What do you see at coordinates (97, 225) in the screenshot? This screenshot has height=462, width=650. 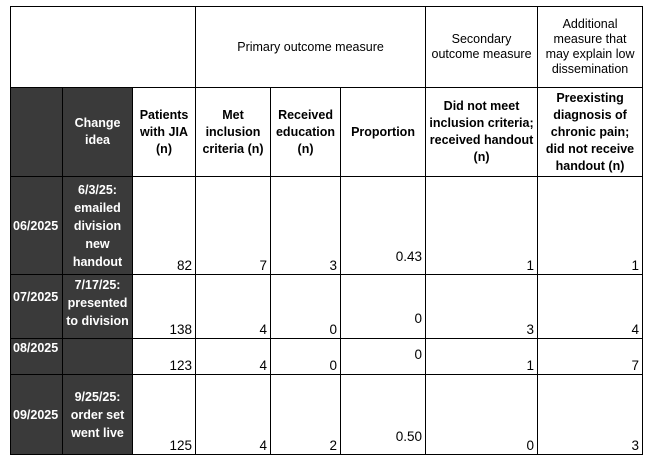 I see `change-idea-cell: 6/3/25: emailed division new handout` at bounding box center [97, 225].